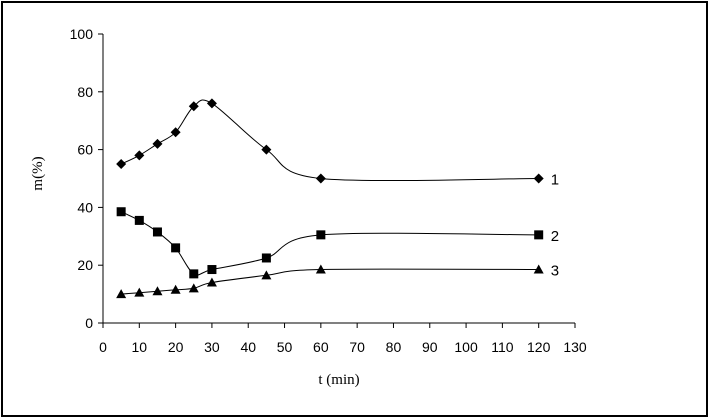 The image size is (709, 417). I want to click on x-tick-label: 50, so click(285, 347).